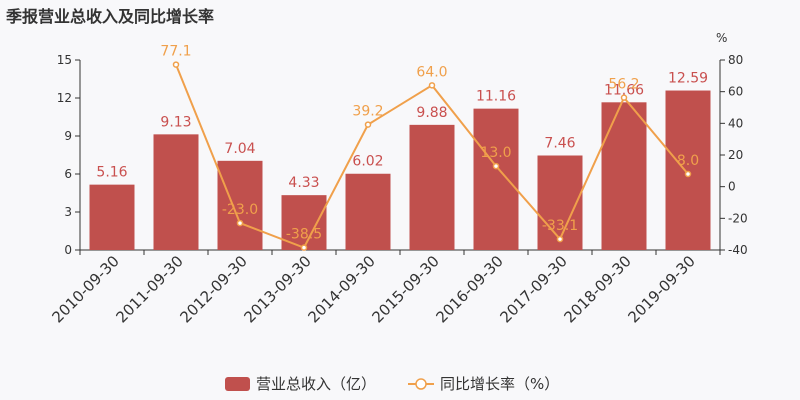 This screenshot has width=800, height=400. What do you see at coordinates (239, 149) in the screenshot?
I see `revenue-bar-label: 7.04` at bounding box center [239, 149].